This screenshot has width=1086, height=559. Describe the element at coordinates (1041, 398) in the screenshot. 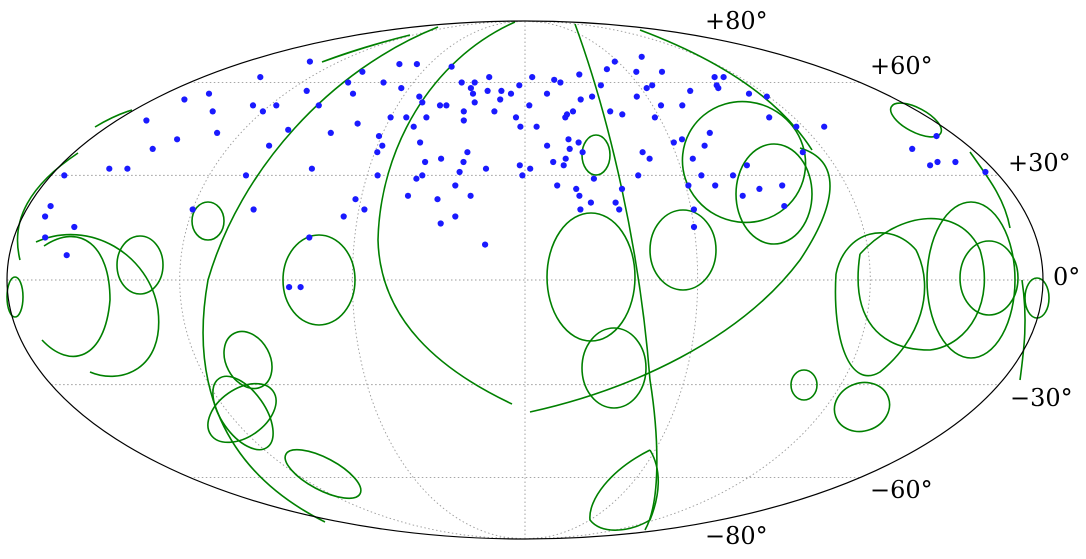

I see `lat-tick-label: −30°` at that location.